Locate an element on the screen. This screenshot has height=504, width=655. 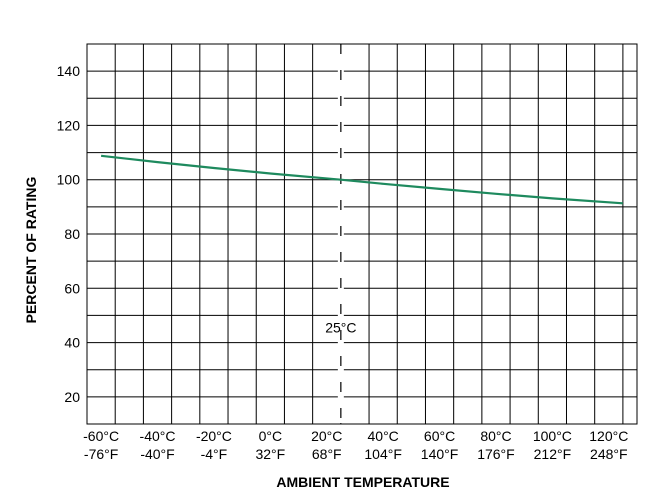
y-tick-label: 100 is located at coordinates (69, 180).